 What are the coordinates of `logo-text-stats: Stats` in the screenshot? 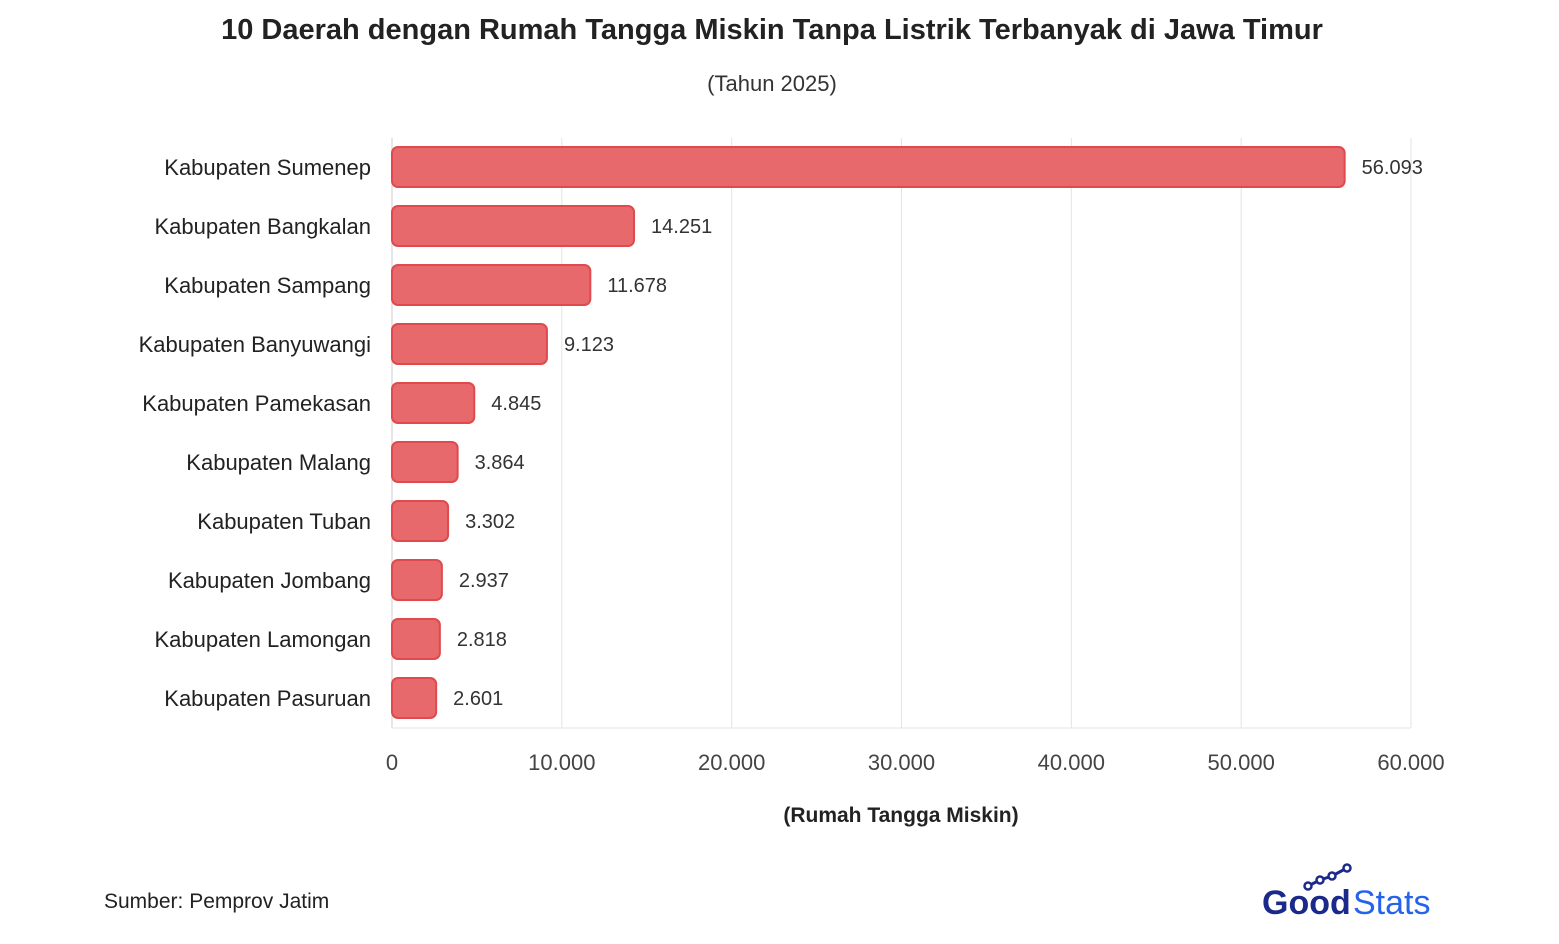 It's located at (1391, 903).